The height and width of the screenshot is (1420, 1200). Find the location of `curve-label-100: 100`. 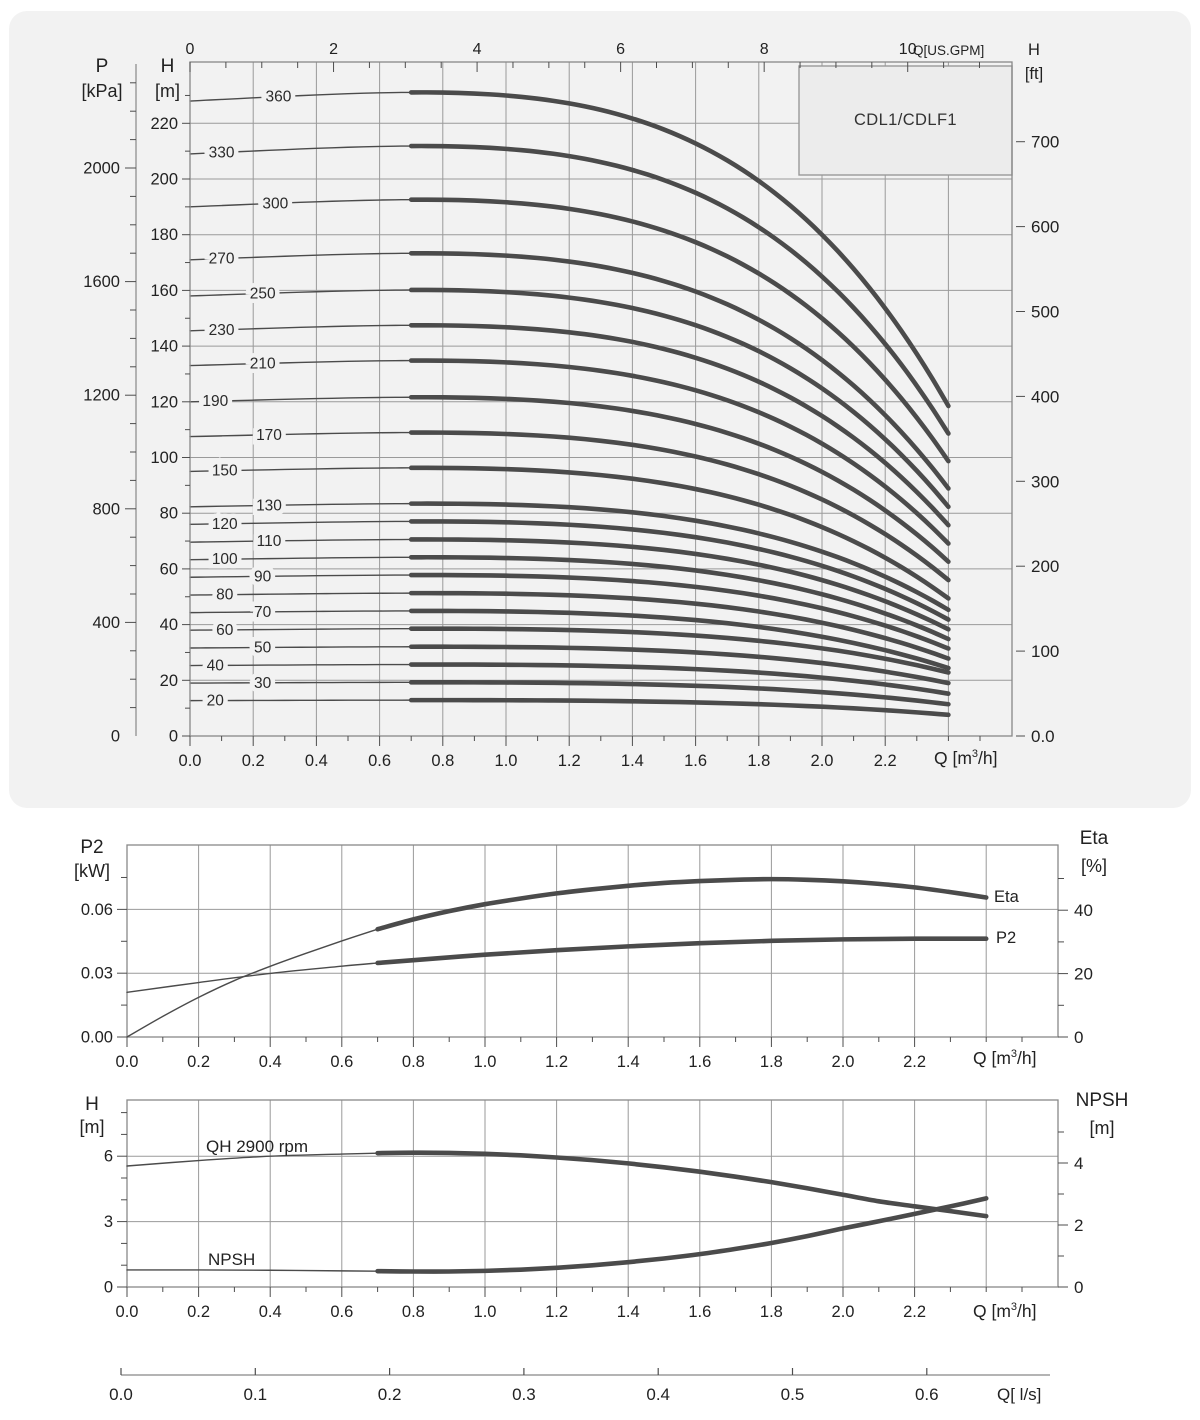

curve-label-100: 100 is located at coordinates (225, 559).